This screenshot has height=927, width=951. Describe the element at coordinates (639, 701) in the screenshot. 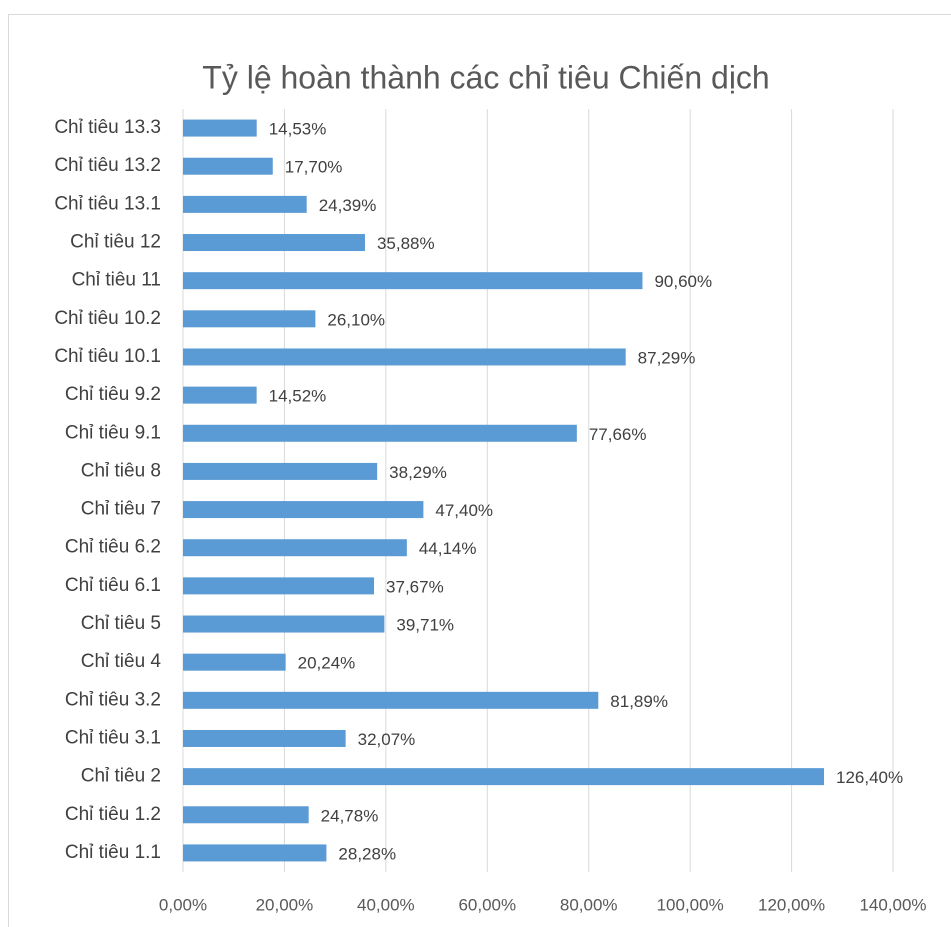

I see `data-label: 81,89%` at that location.